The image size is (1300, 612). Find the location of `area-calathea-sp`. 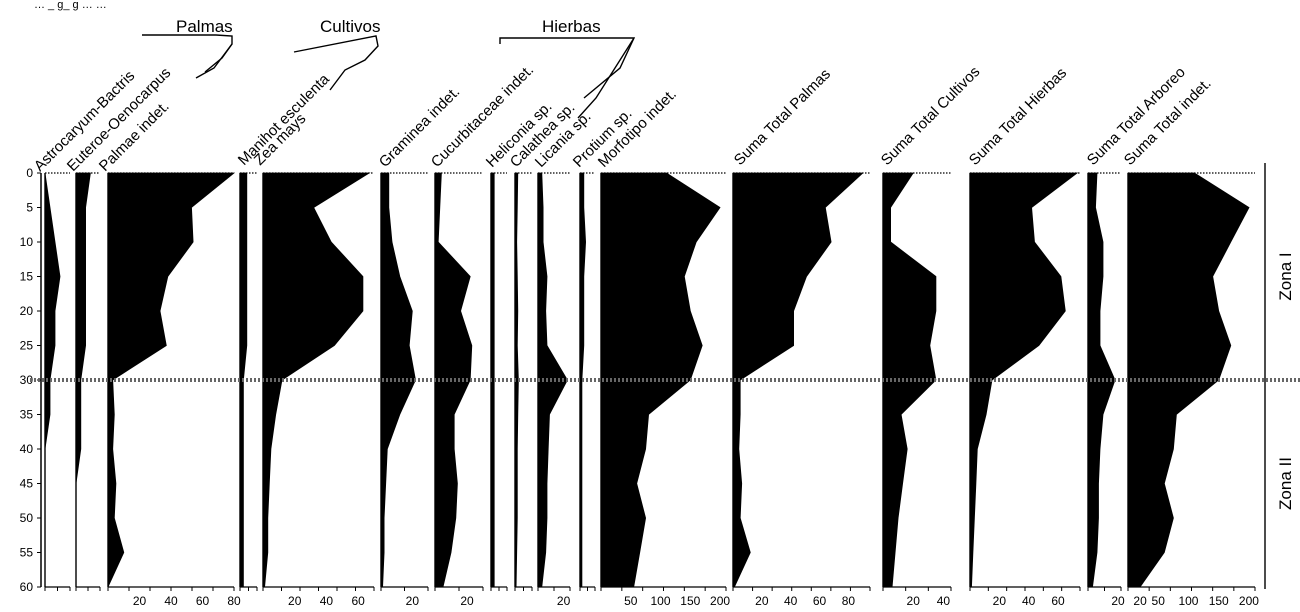

area-calathea-sp is located at coordinates (516, 380).